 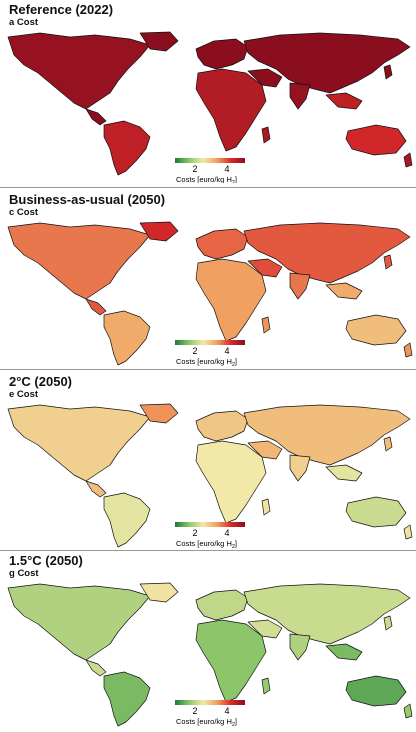 I want to click on panel-subtitle: e Cost, so click(x=24, y=394).